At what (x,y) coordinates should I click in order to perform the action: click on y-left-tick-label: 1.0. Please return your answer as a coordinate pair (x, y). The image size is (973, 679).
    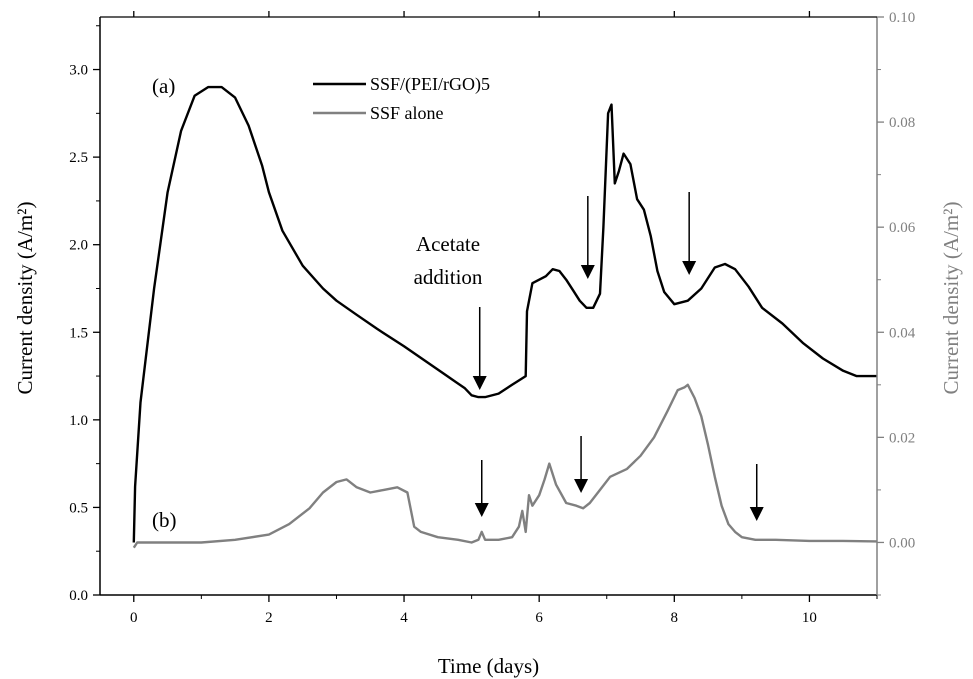
    Looking at the image, I should click on (78, 421).